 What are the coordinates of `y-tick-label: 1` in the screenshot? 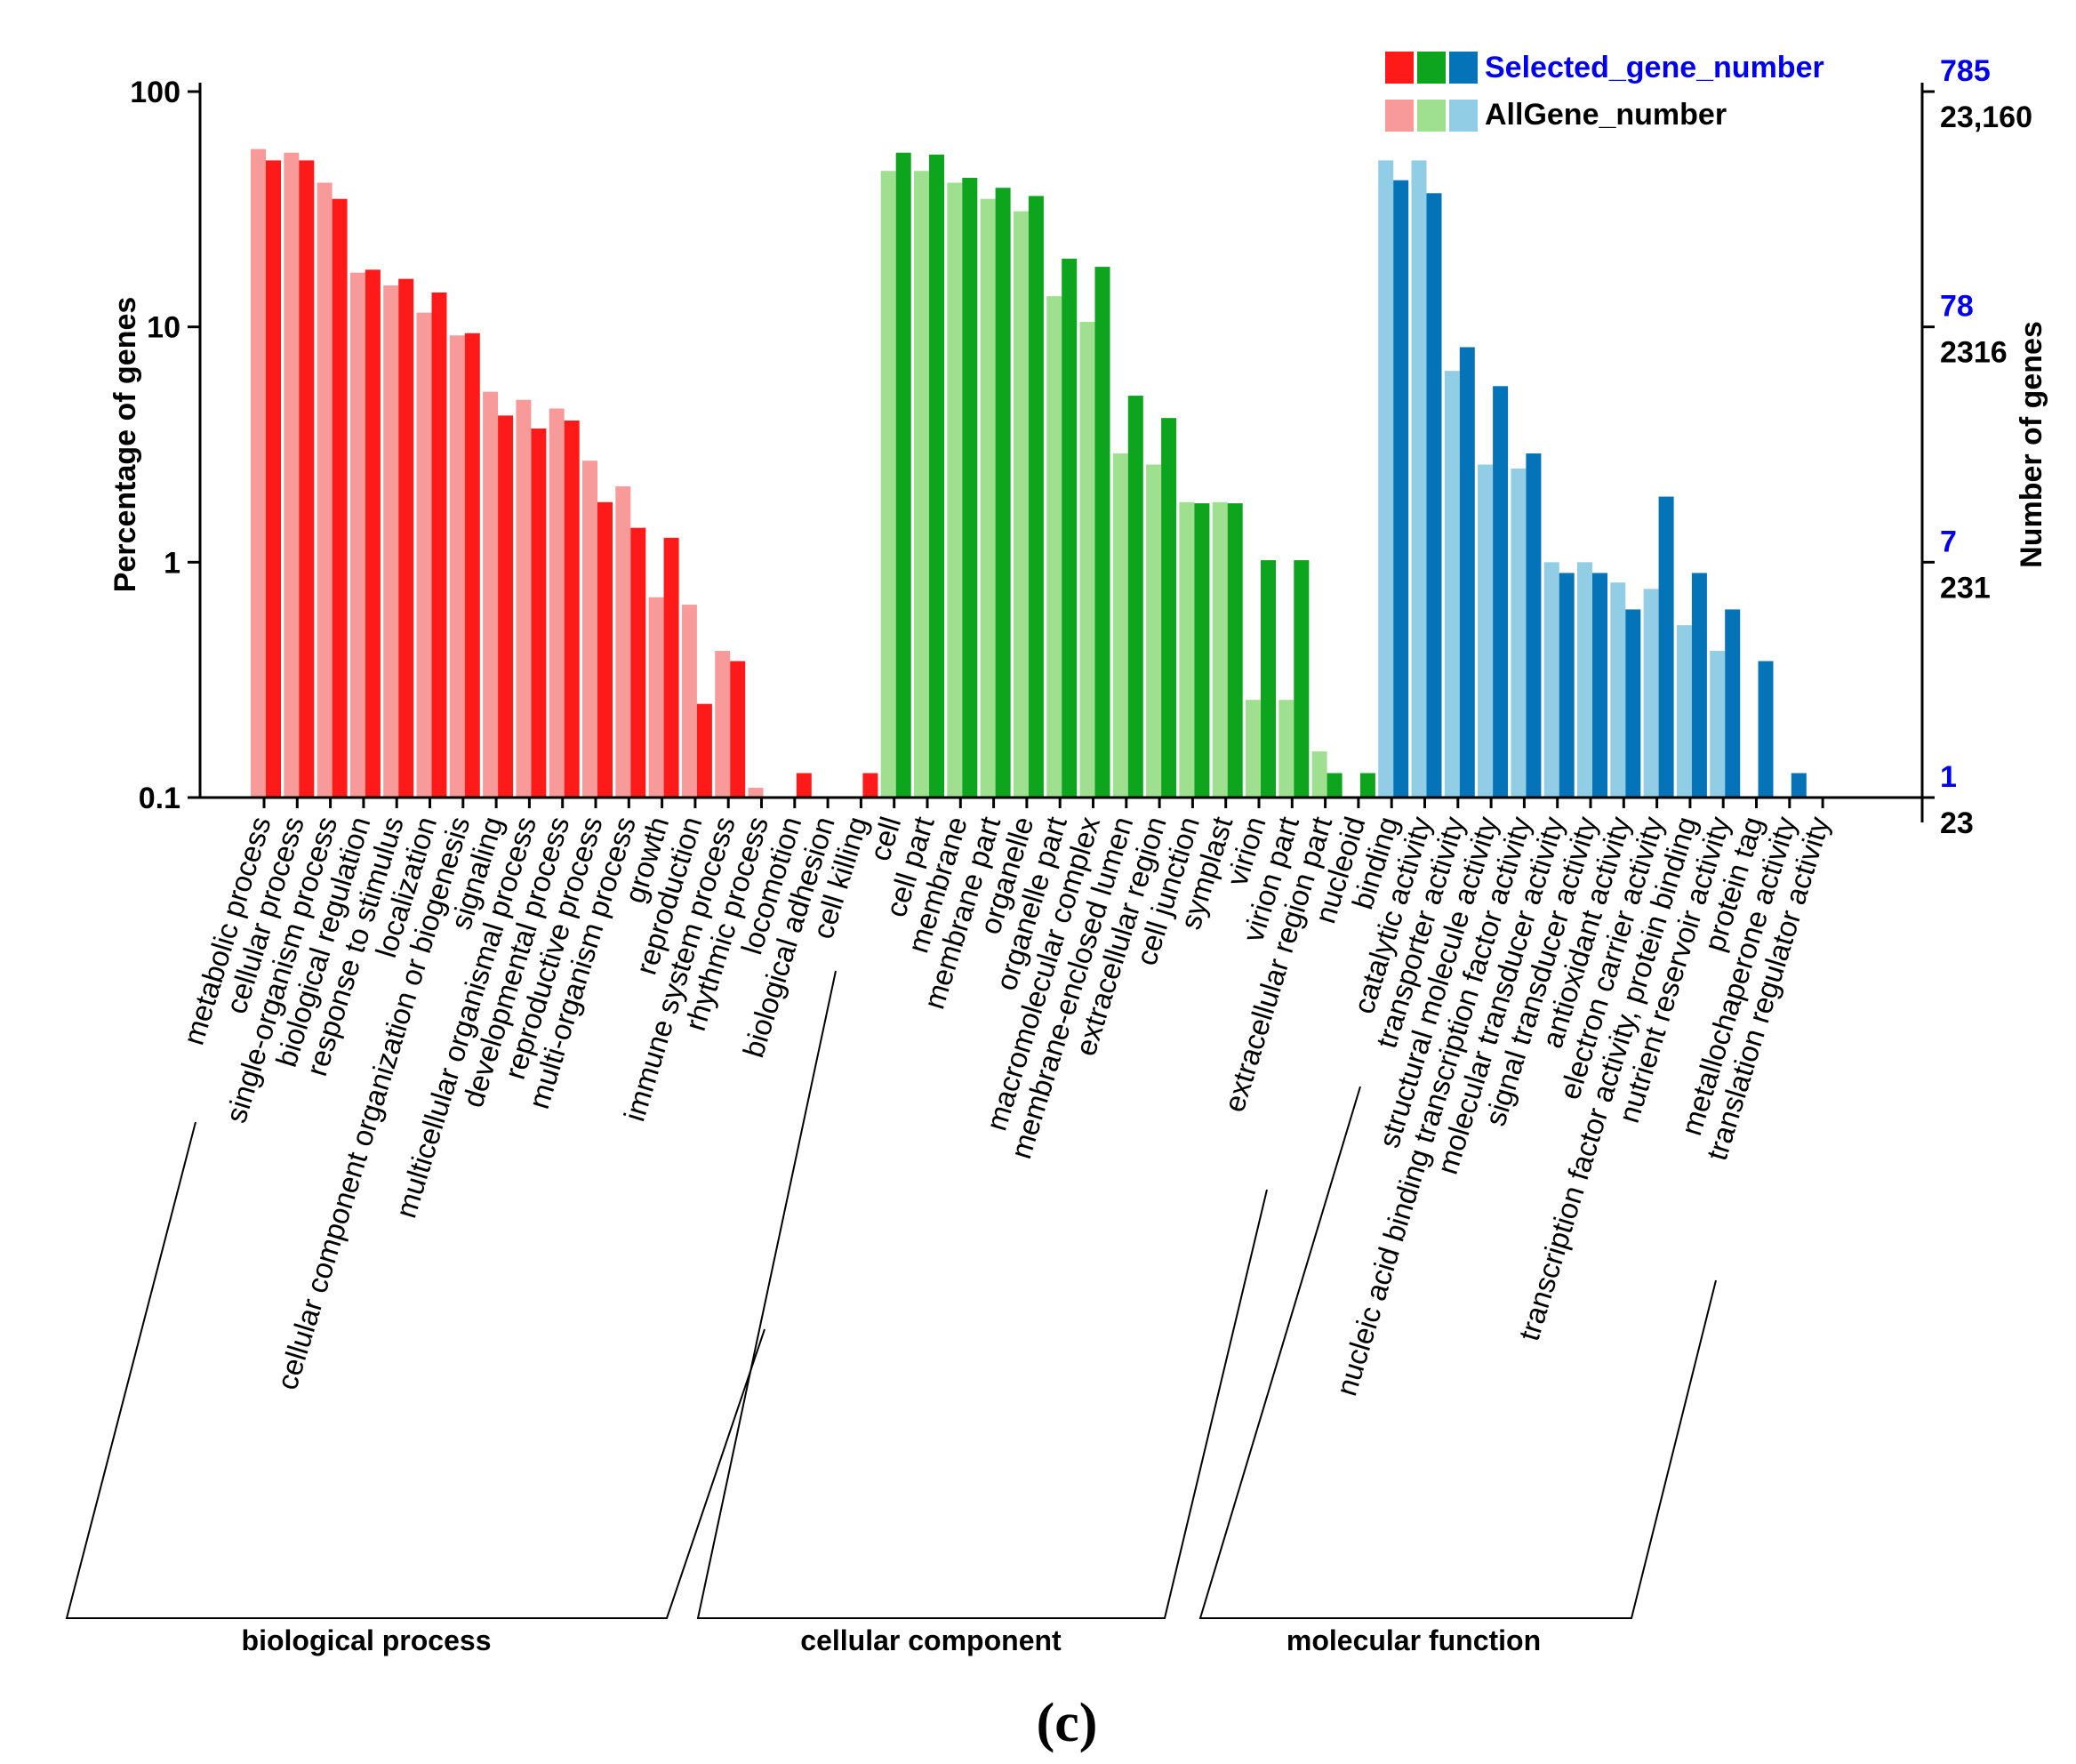 It's located at (172, 563).